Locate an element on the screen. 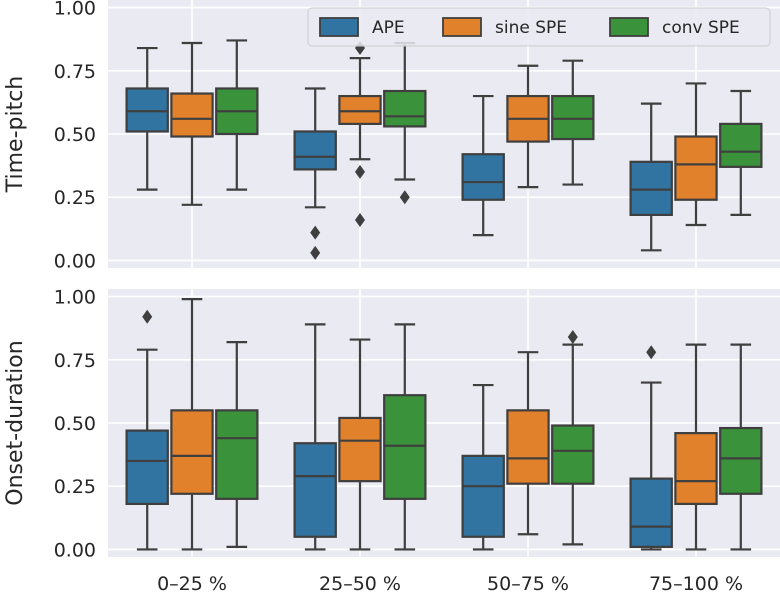 This screenshot has height=600, width=780. legend-item: sine SPE is located at coordinates (504, 27).